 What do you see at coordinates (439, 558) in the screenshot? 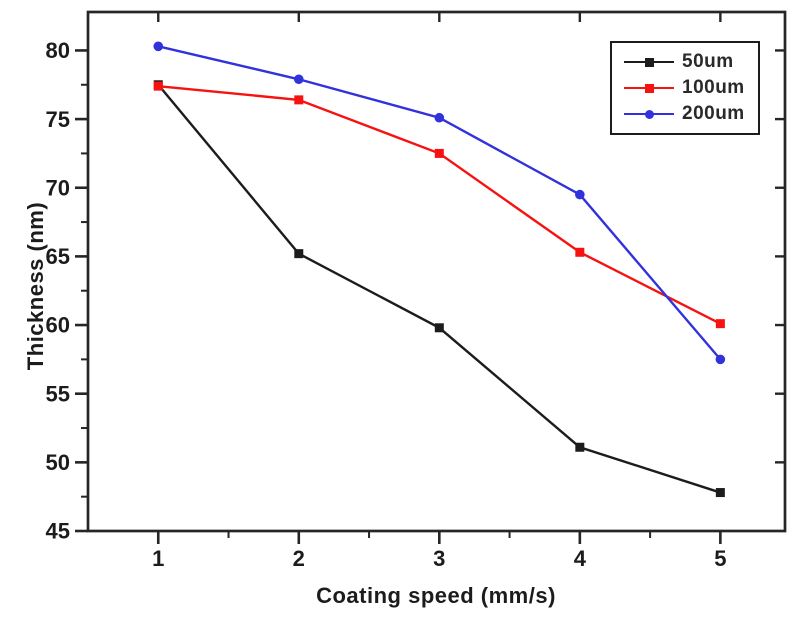
I see `x-tick-label: 3` at bounding box center [439, 558].